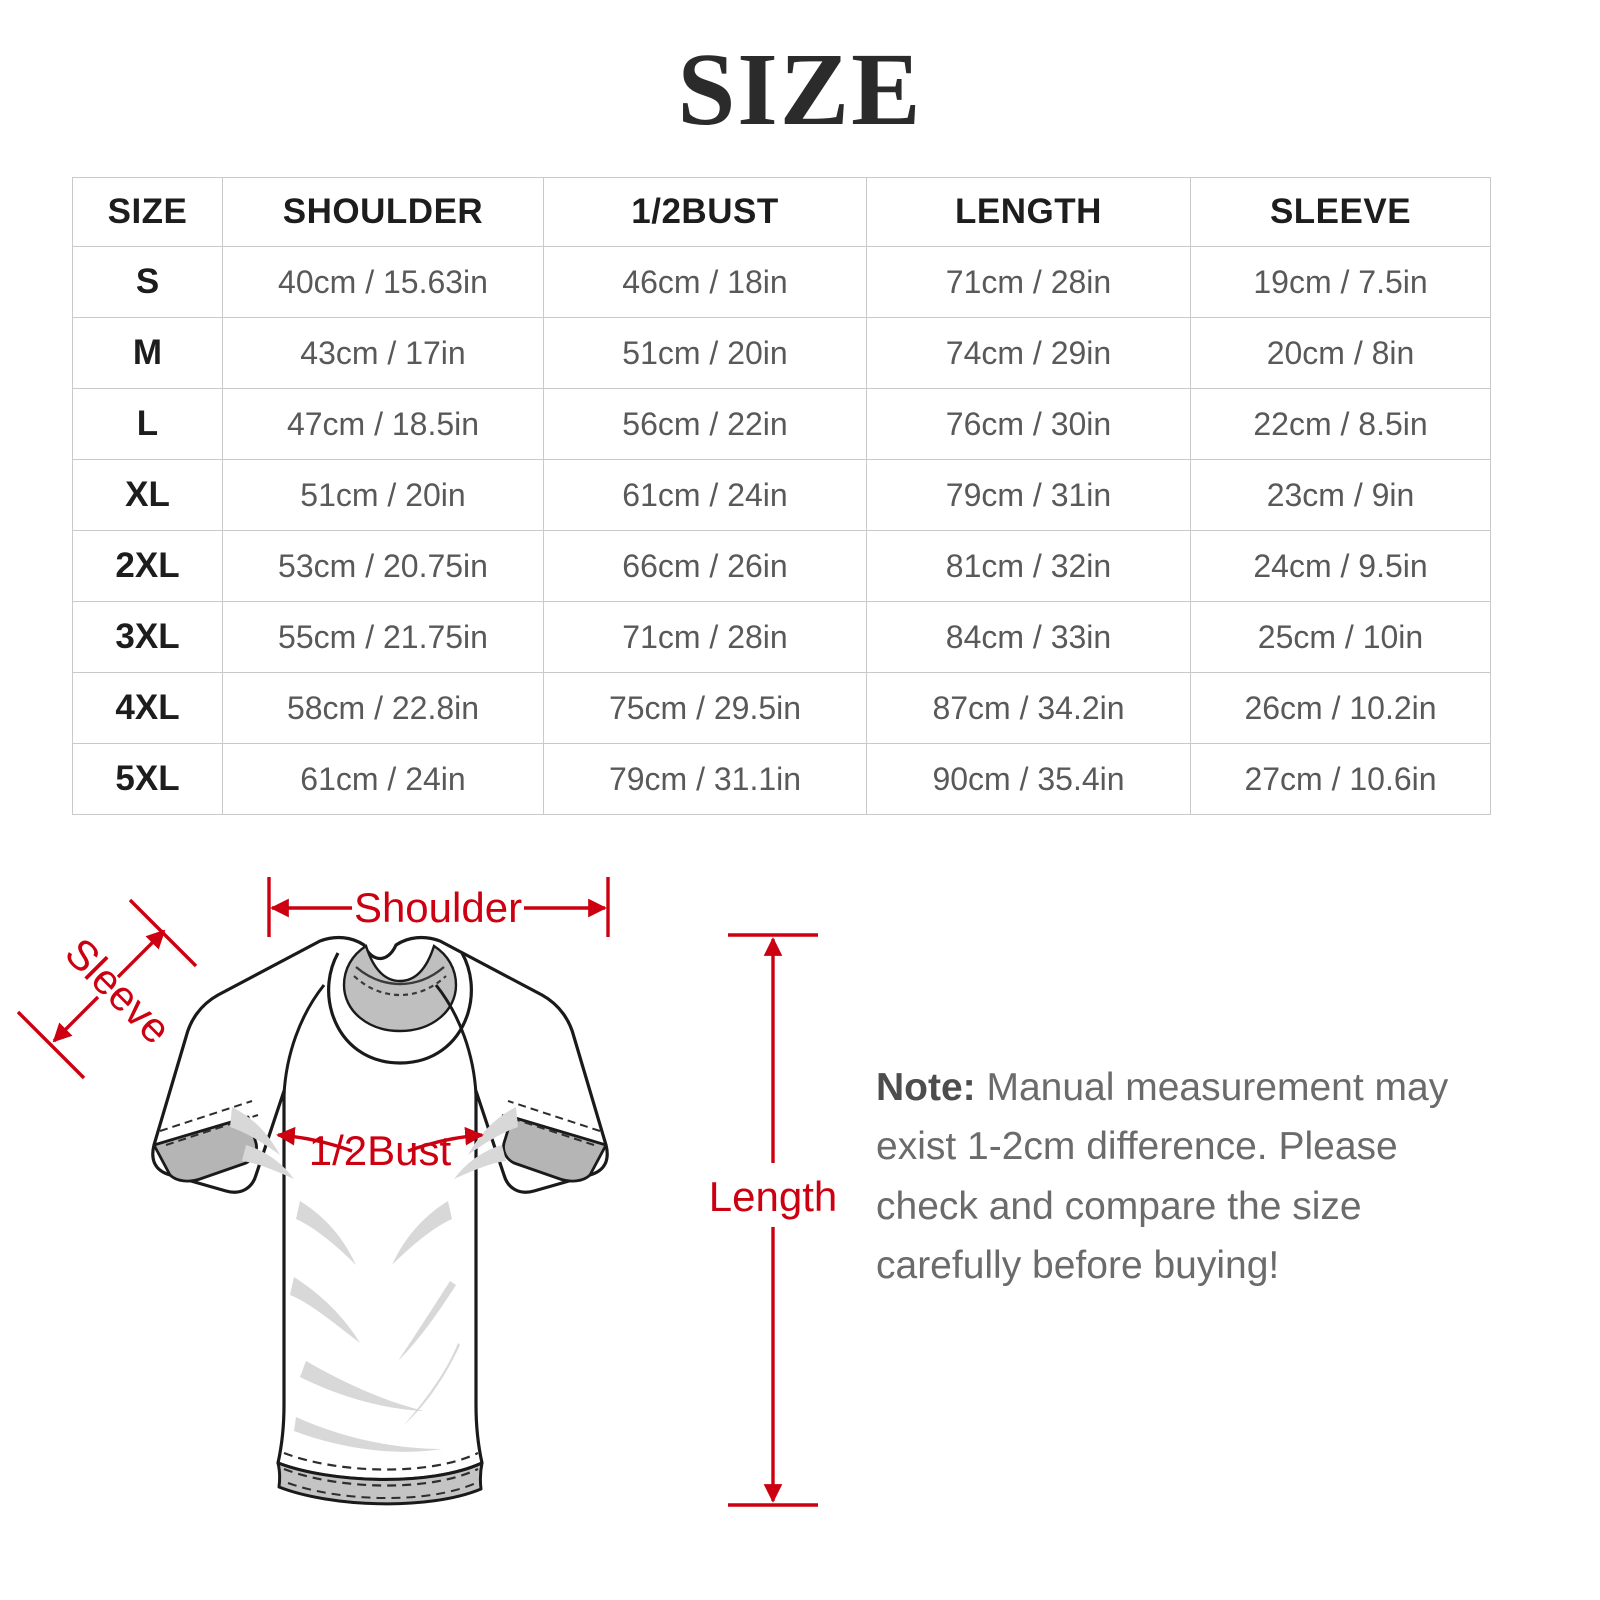 Image resolution: width=1600 pixels, height=1600 pixels. What do you see at coordinates (380, 1220) in the screenshot?
I see `tshirt-illustration` at bounding box center [380, 1220].